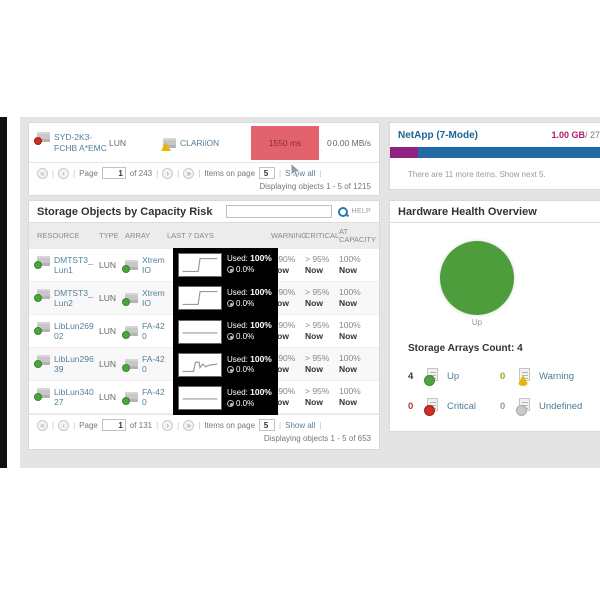  What do you see at coordinates (343, 212) in the screenshot?
I see `search-icon` at bounding box center [343, 212].